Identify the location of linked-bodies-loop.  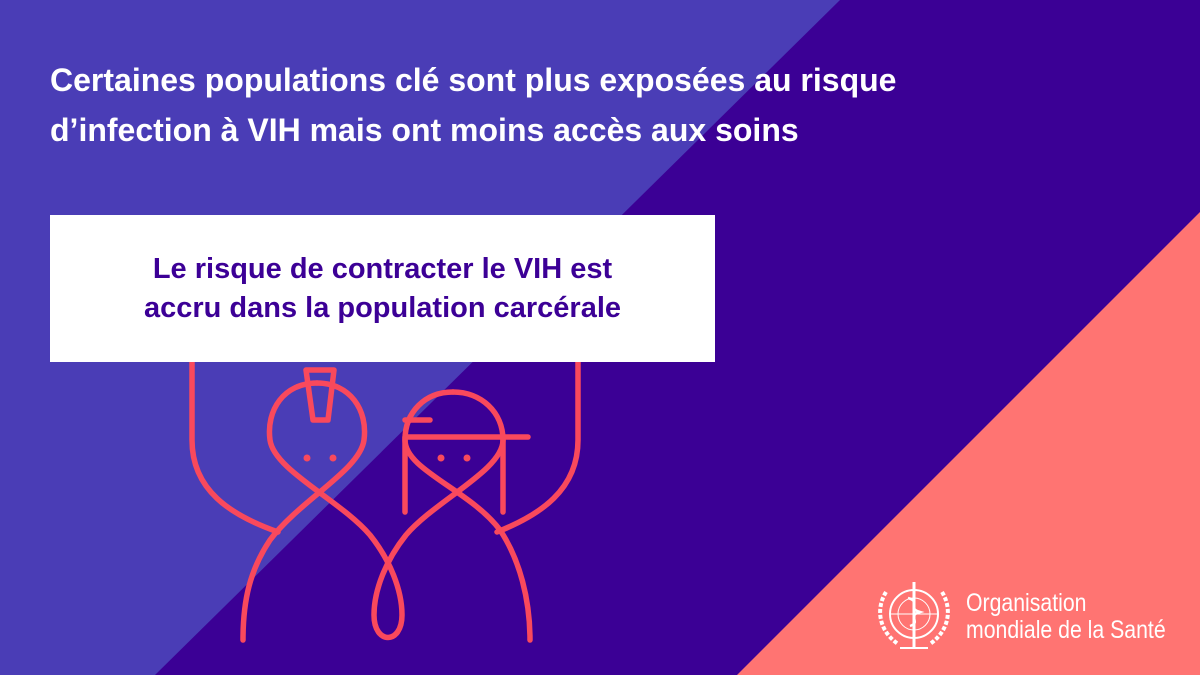
(386, 510).